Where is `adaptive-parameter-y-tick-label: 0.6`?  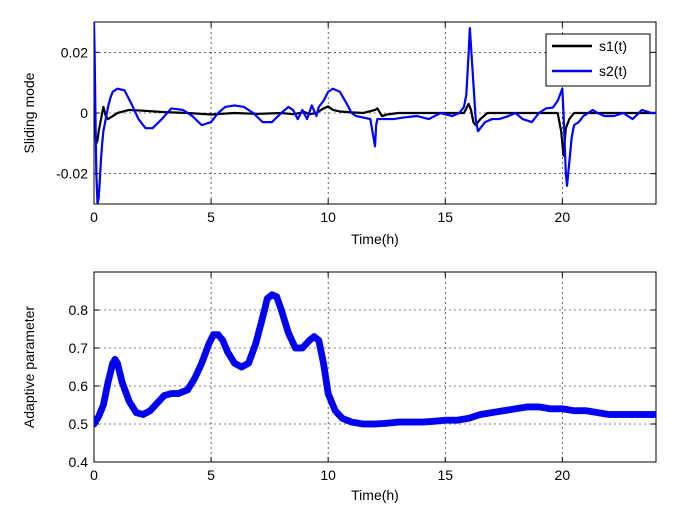 adaptive-parameter-y-tick-label: 0.6 is located at coordinates (79, 386).